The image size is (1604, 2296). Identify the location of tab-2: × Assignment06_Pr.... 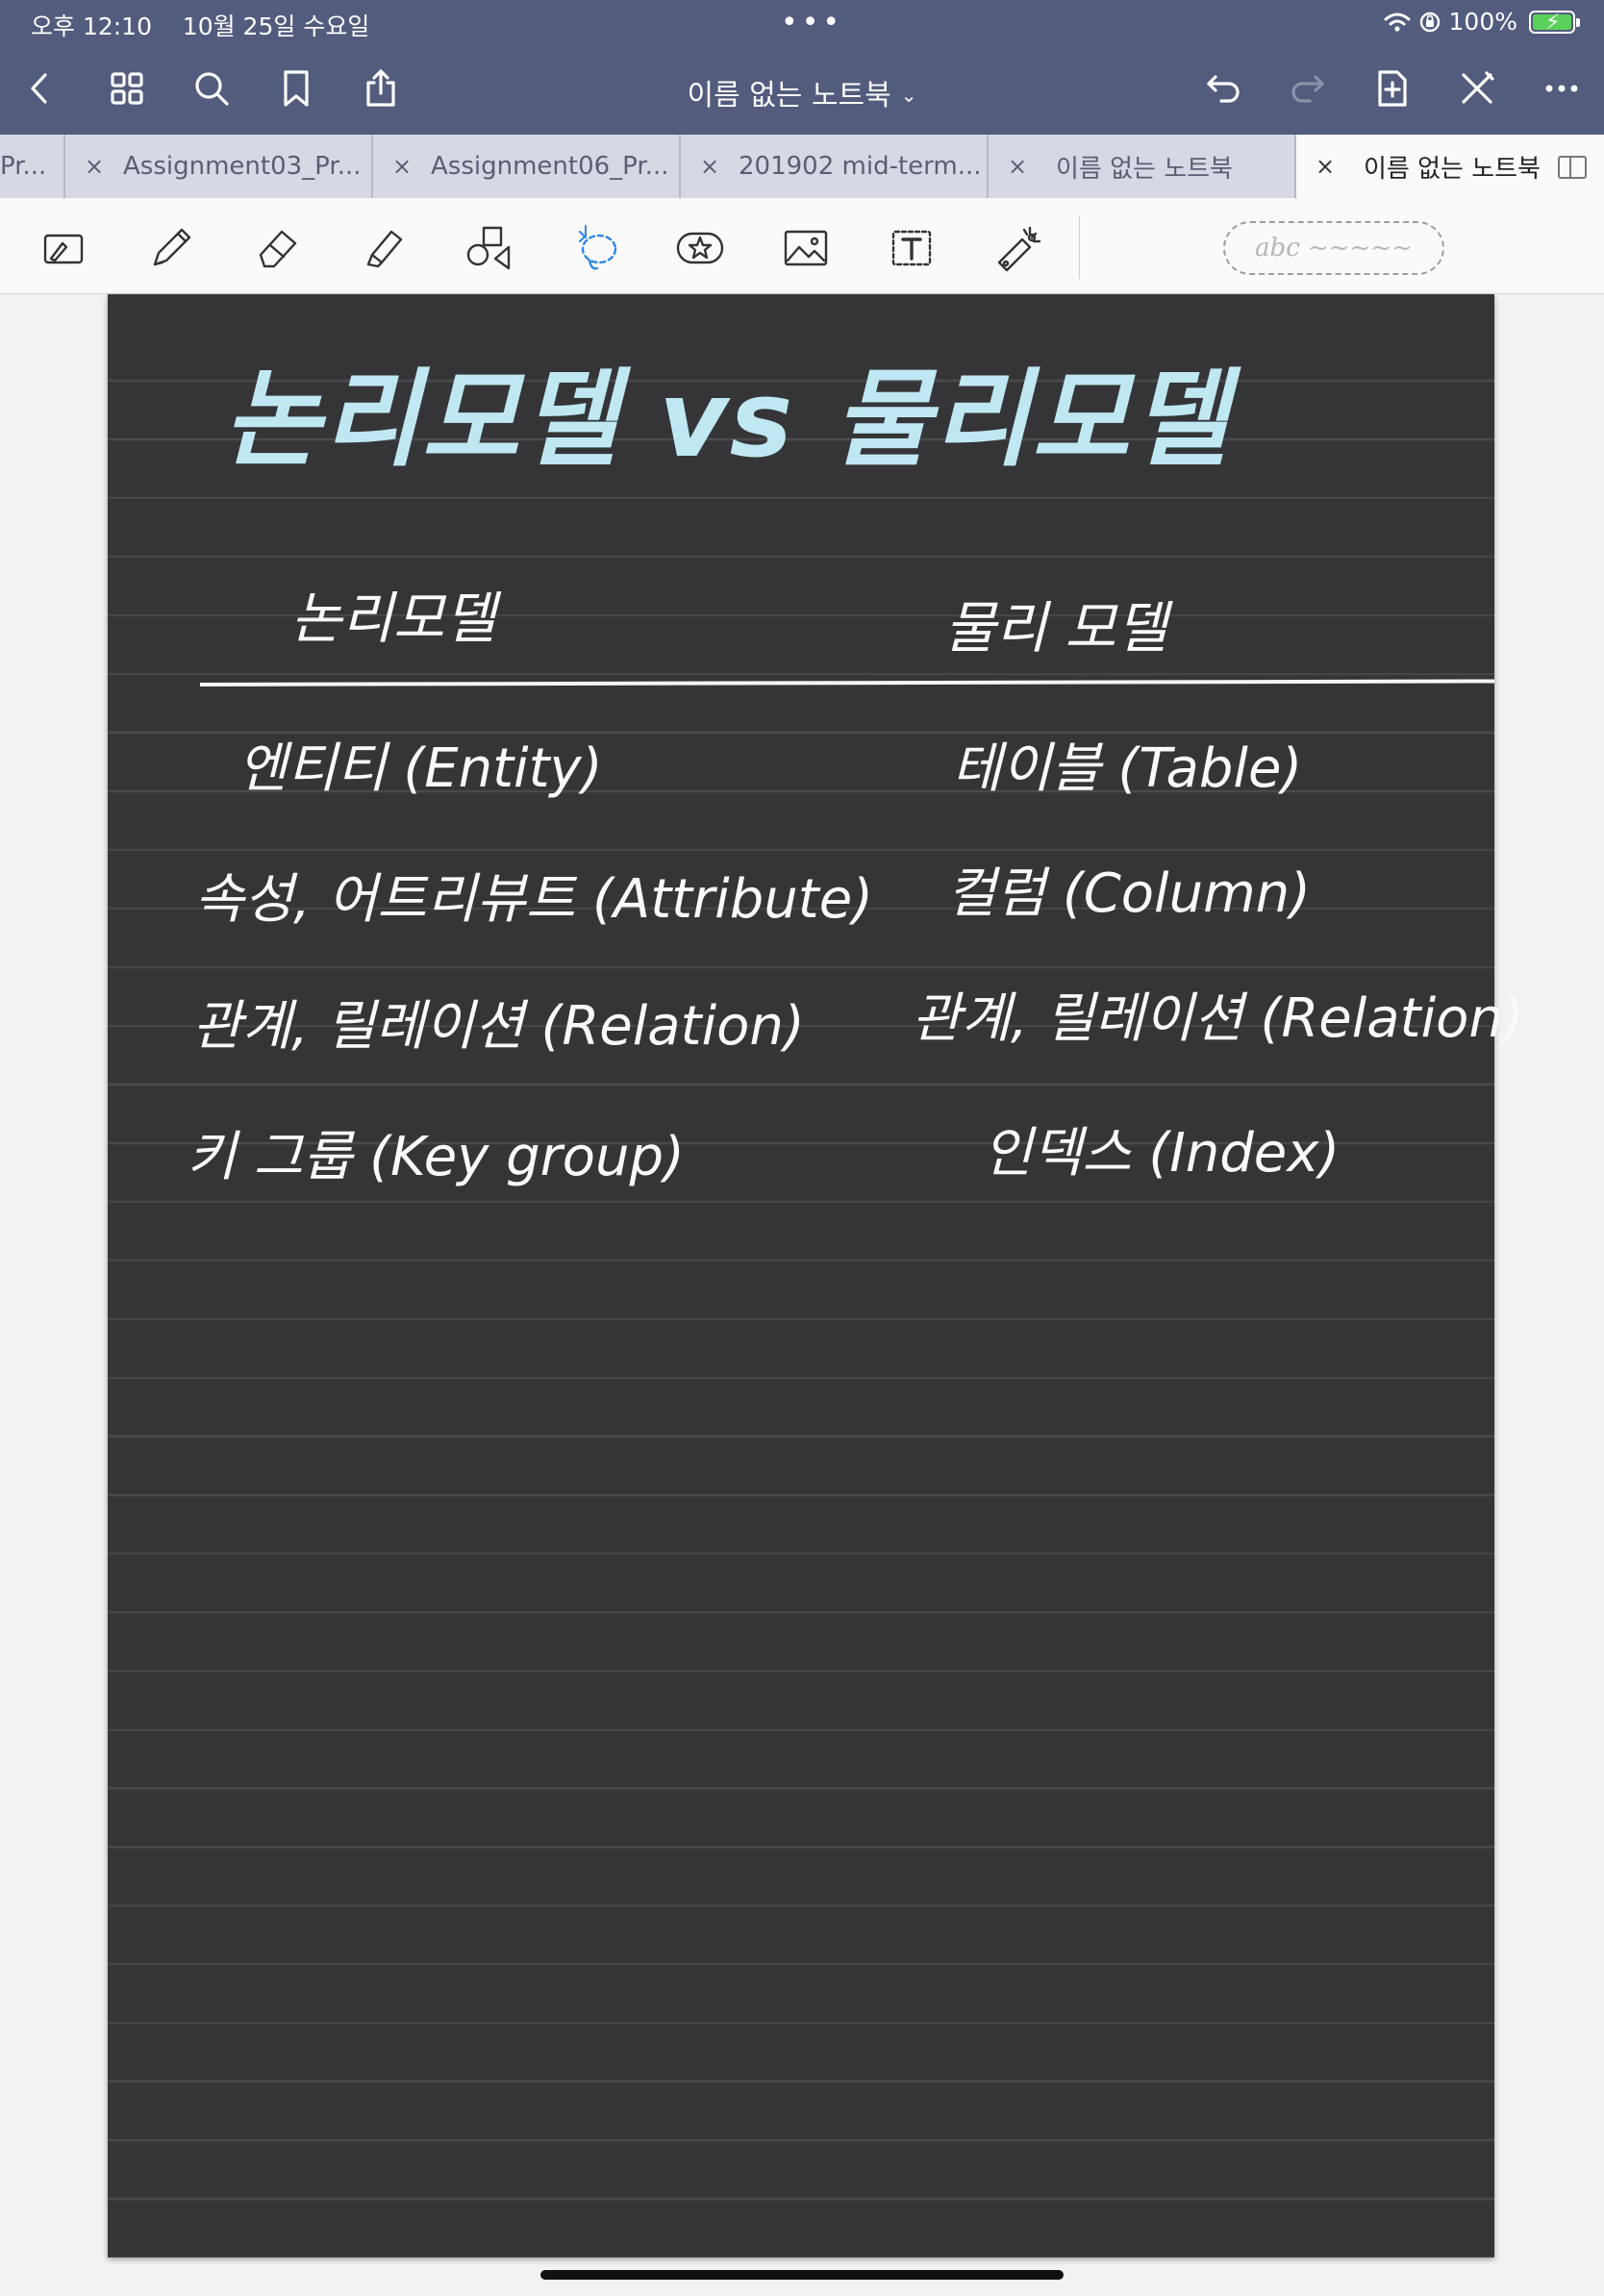
(527, 166).